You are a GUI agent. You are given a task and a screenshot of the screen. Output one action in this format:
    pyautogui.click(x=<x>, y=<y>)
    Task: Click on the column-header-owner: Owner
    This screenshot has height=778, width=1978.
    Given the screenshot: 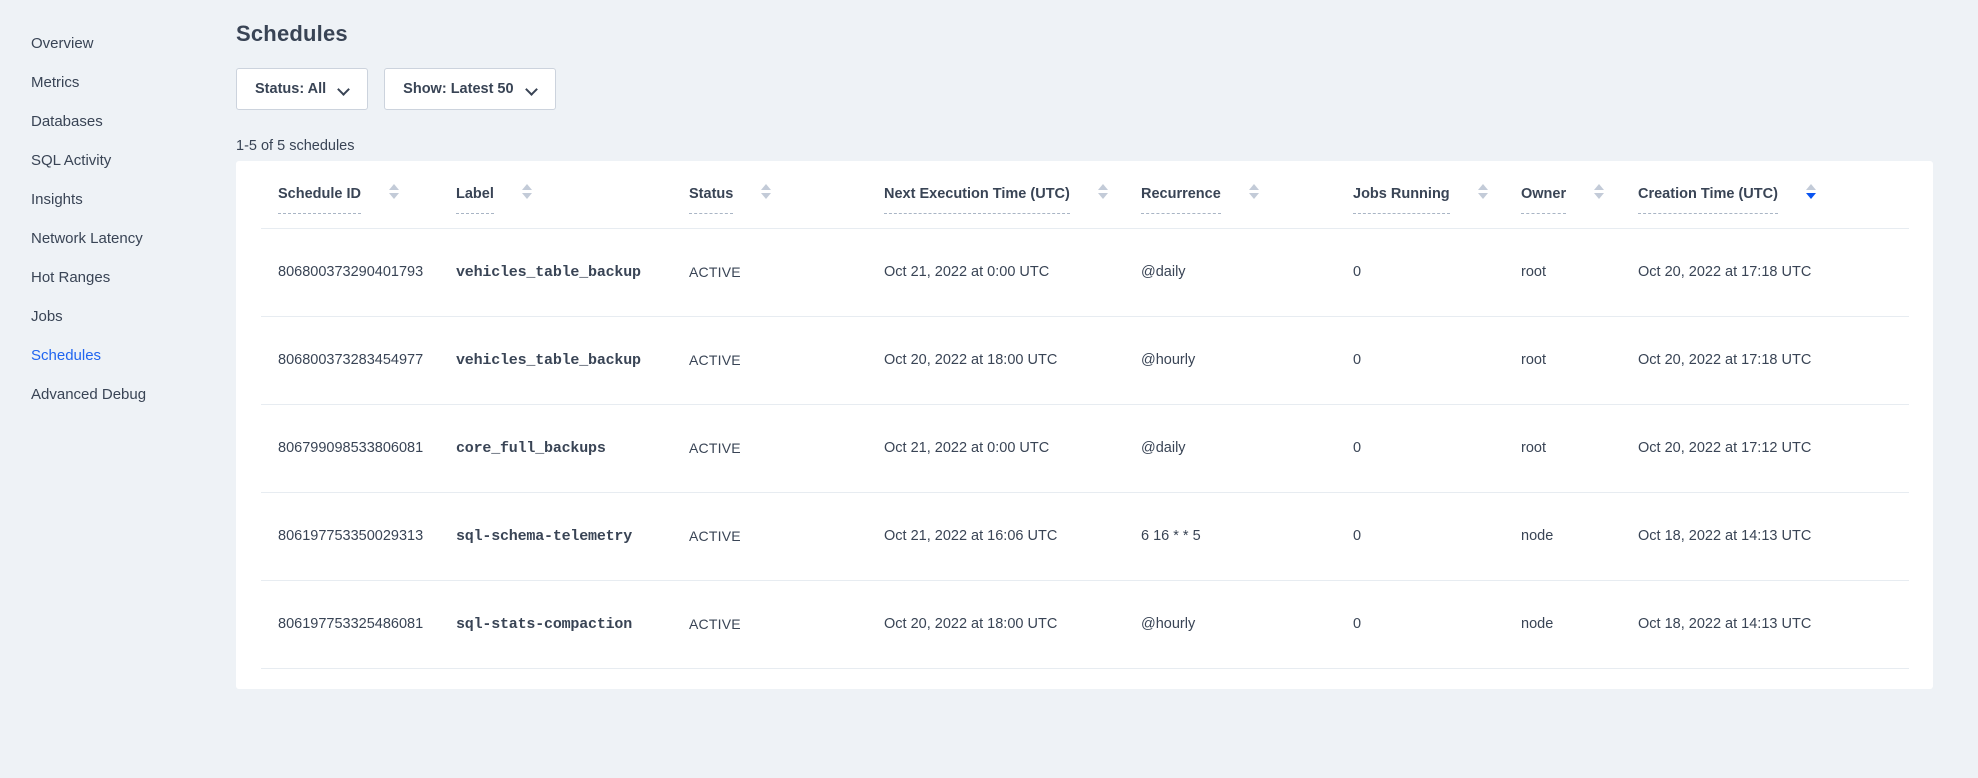 What is the action you would take?
    pyautogui.click(x=1563, y=198)
    